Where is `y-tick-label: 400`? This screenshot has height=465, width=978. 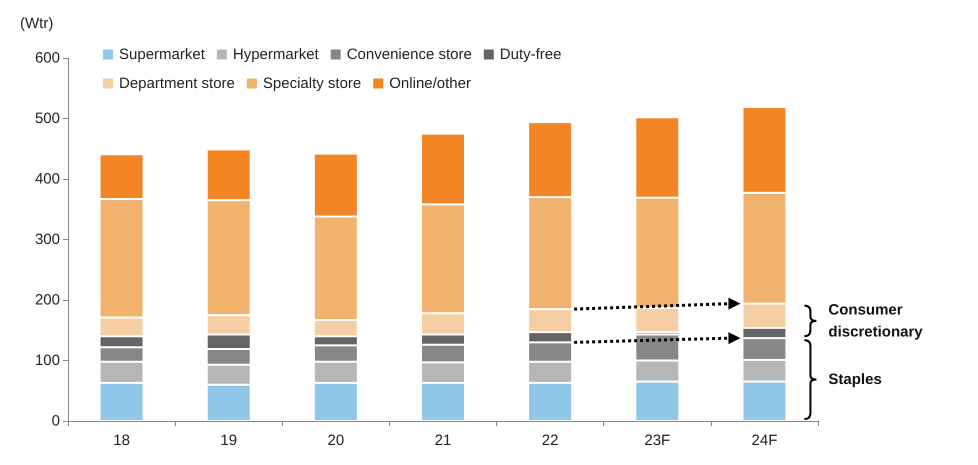 y-tick-label: 400 is located at coordinates (47, 179).